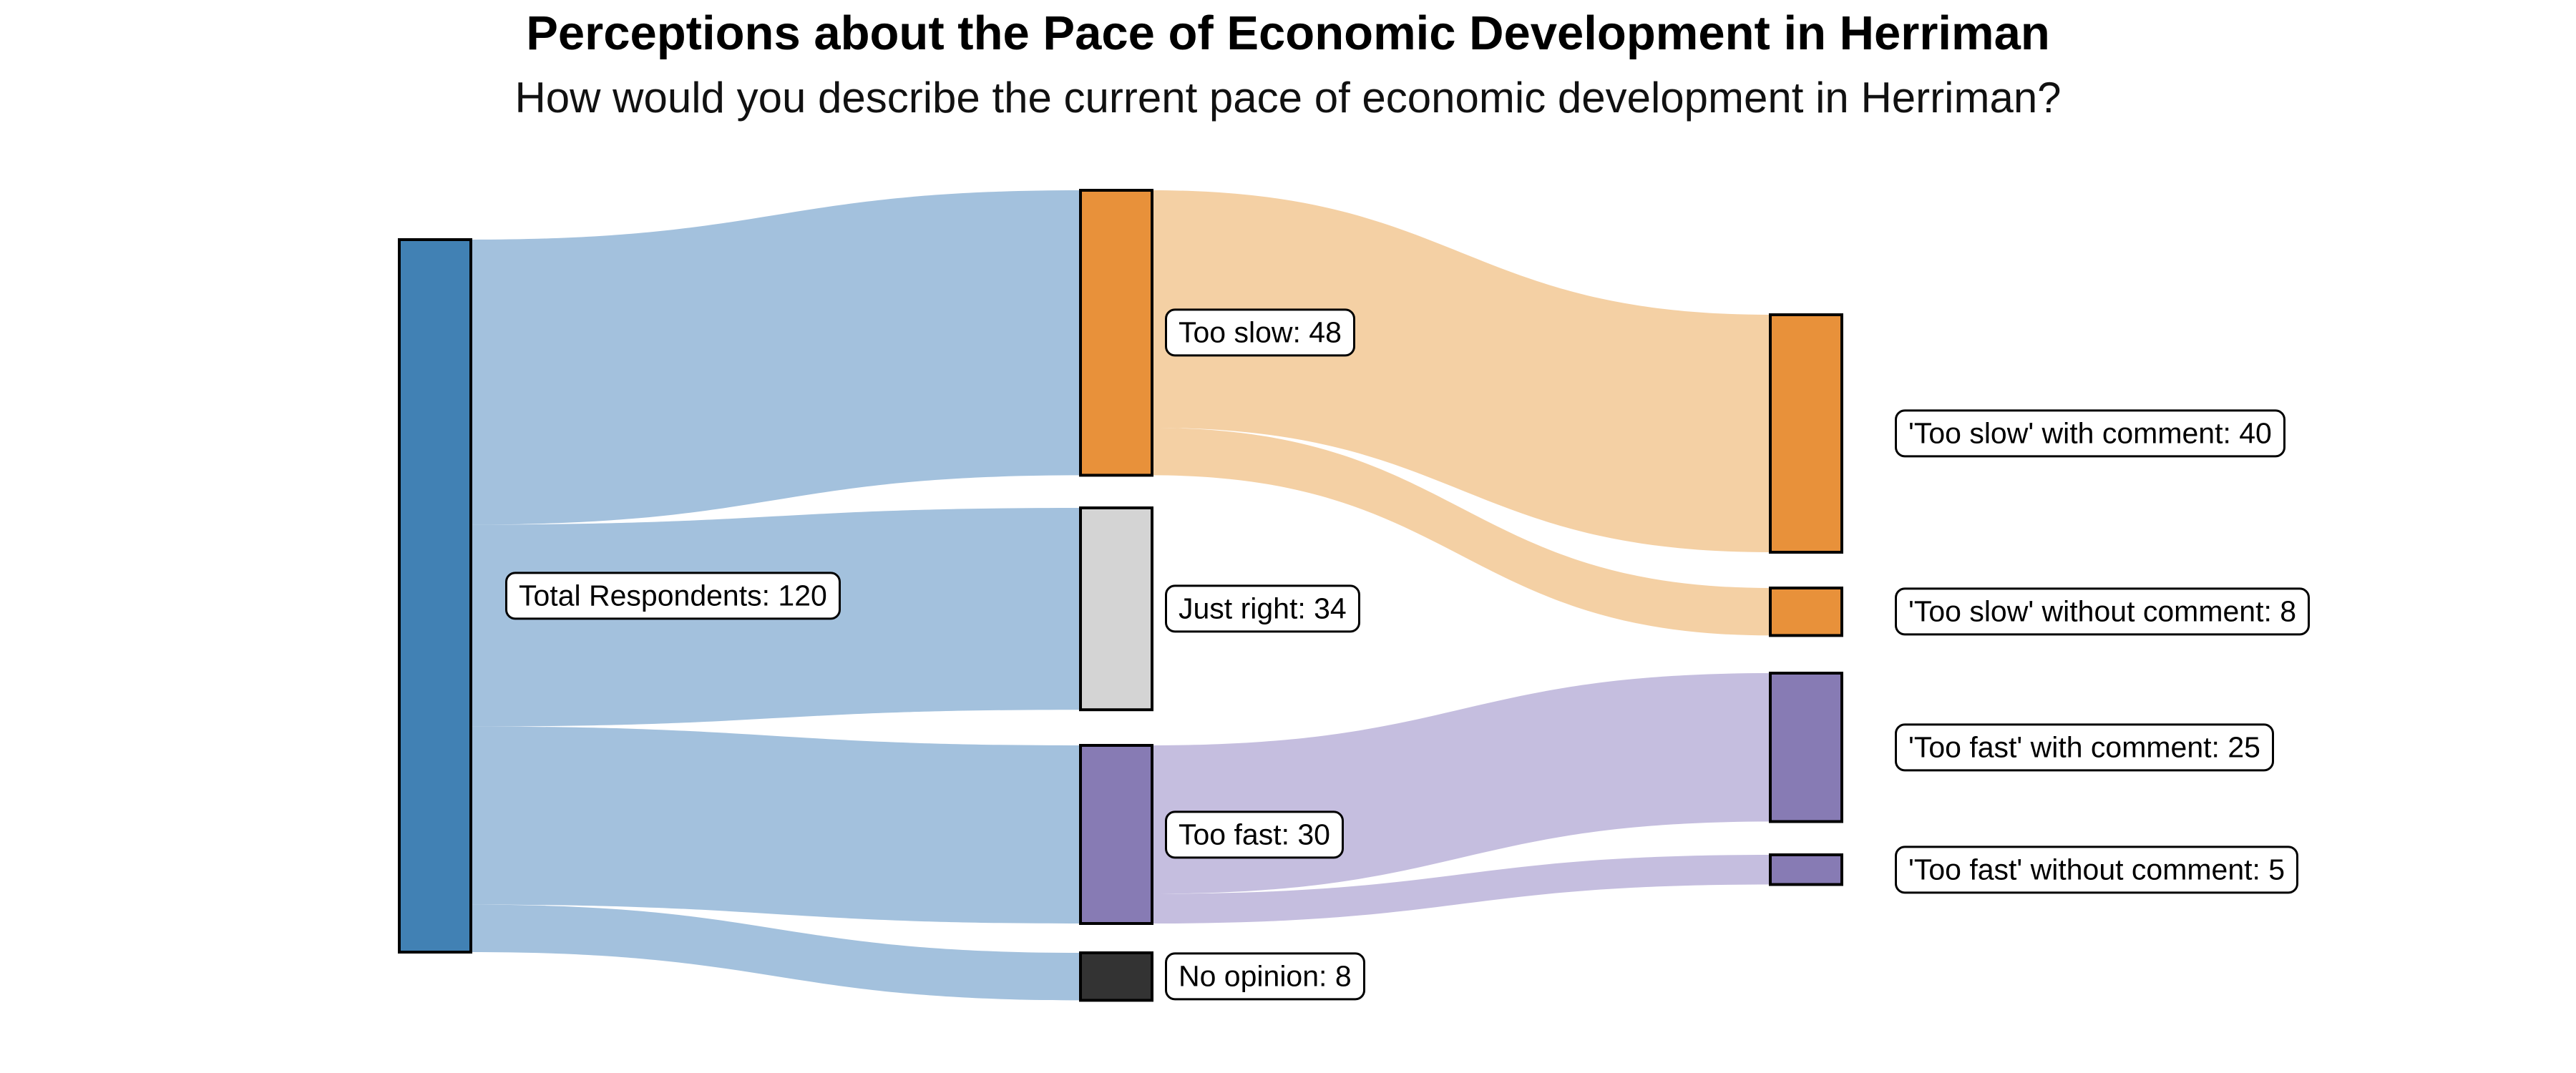 The height and width of the screenshot is (1073, 2576). What do you see at coordinates (775, 357) in the screenshot?
I see `link-total-to-too_slow` at bounding box center [775, 357].